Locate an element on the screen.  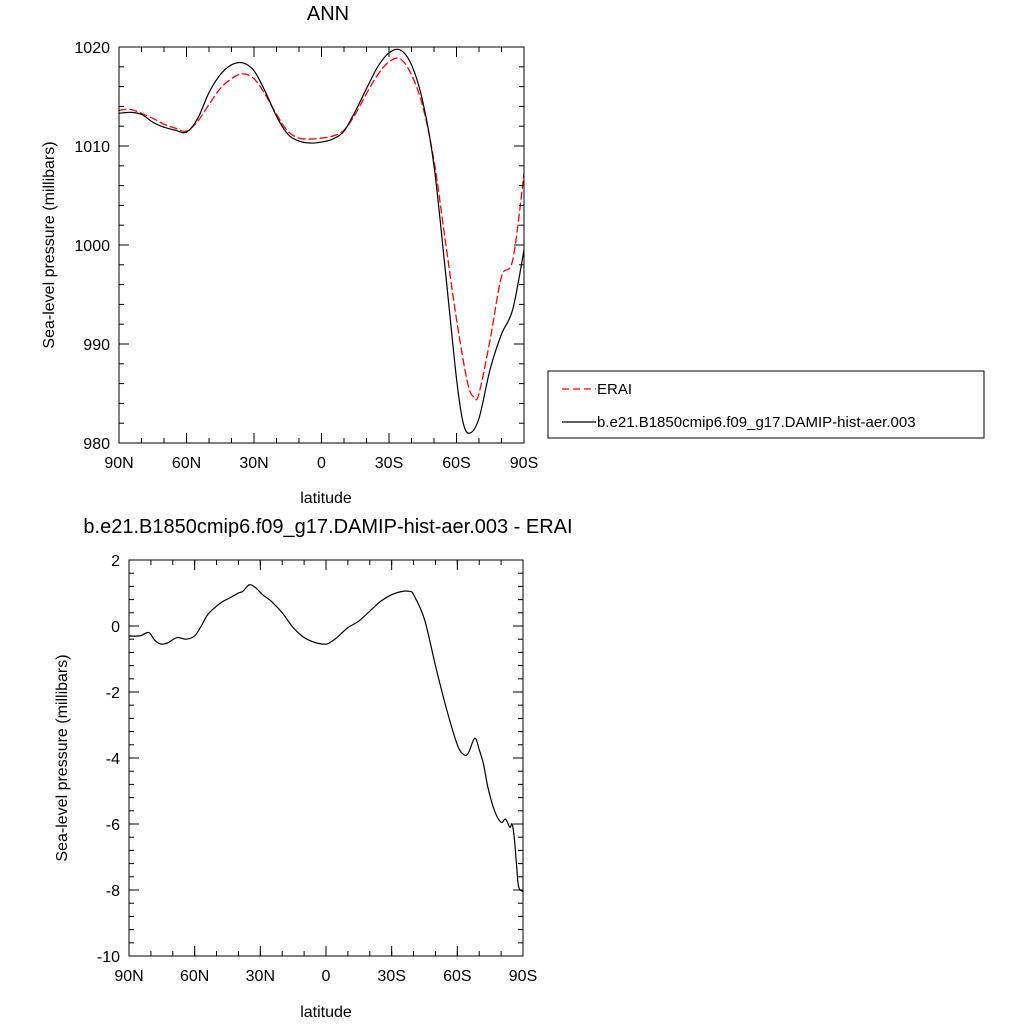
bottom-panel-y-axis-label: Sea-level pressure (millibars) is located at coordinates (62, 757).